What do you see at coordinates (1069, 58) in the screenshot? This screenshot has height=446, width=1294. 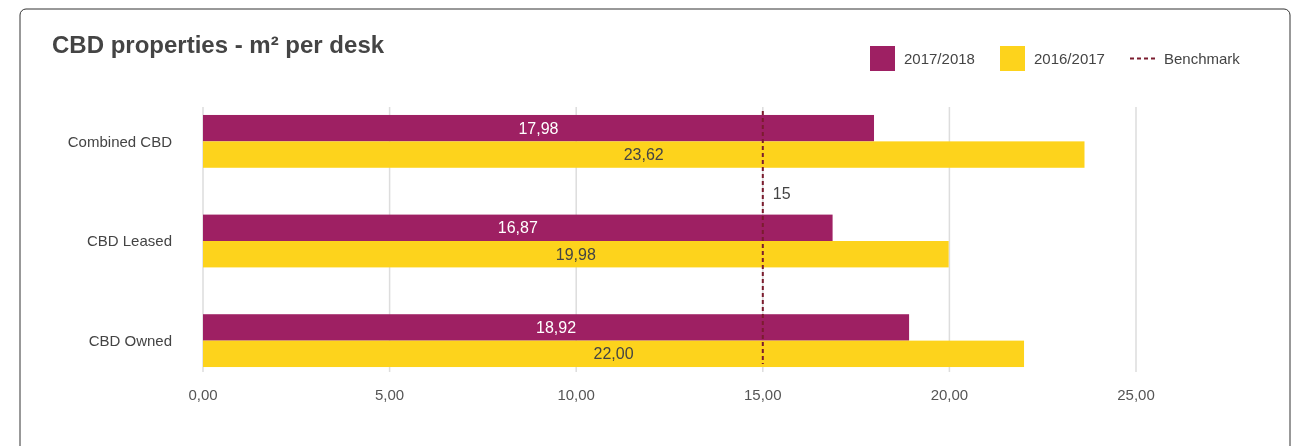 I see `legend-label: 2016/2017` at bounding box center [1069, 58].